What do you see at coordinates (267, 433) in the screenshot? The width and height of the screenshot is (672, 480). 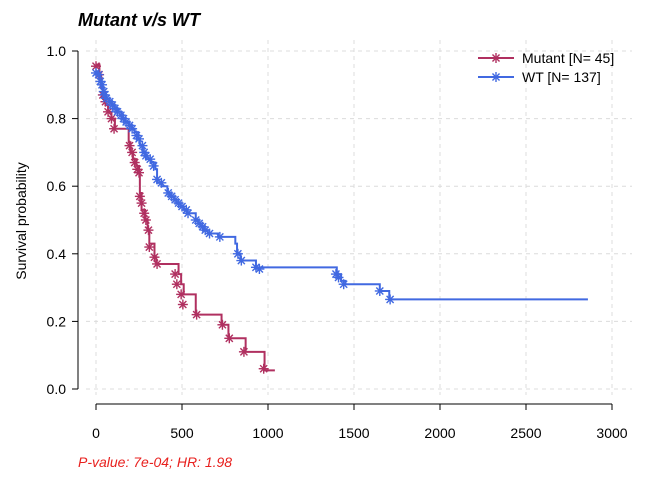 I see `x-tick-label: 1000` at bounding box center [267, 433].